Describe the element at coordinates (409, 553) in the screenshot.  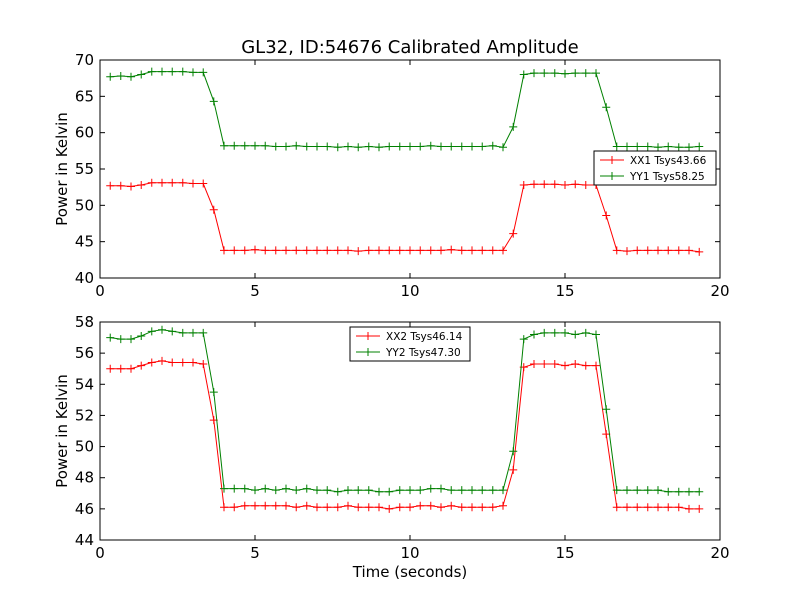
I see `x-tick-label: 10` at that location.